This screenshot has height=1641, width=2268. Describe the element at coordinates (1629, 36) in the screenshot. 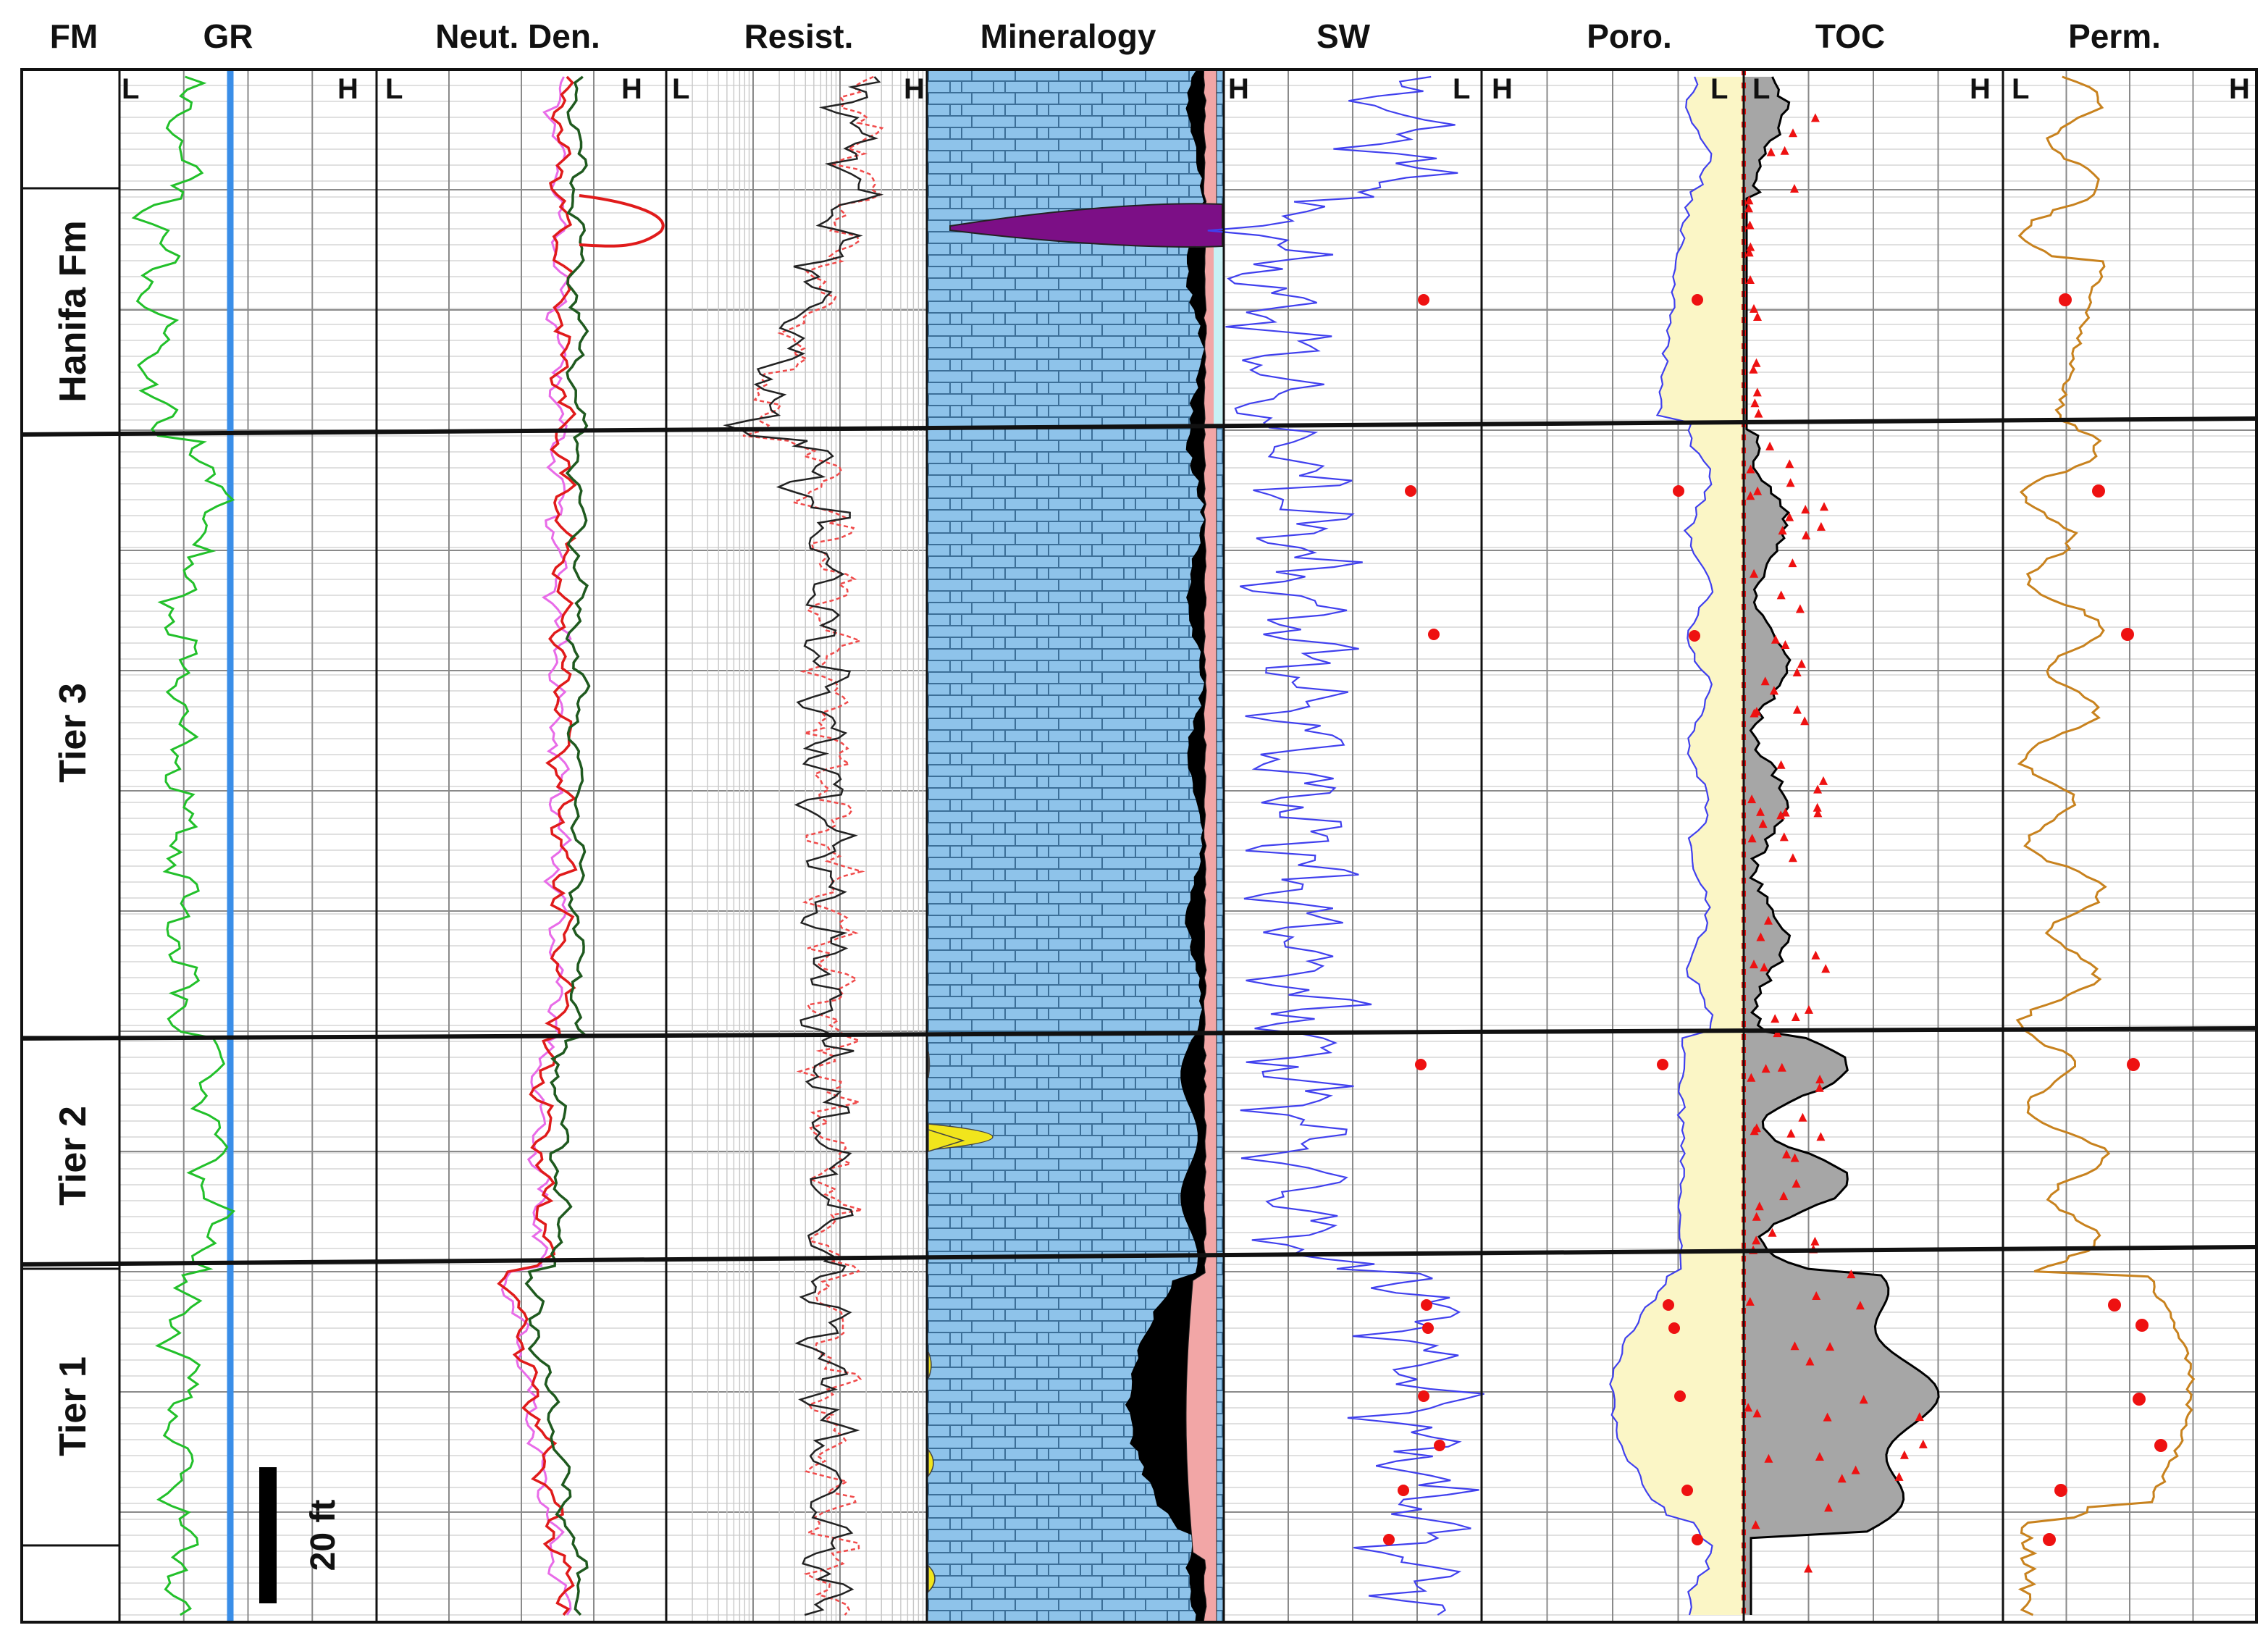

I see `header-poro: Poro.` at that location.